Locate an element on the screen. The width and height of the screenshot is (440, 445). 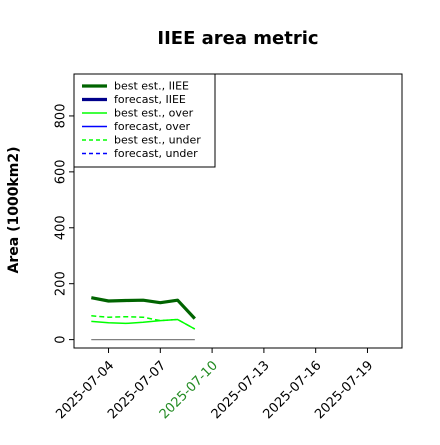
y-axis-label: Area (1000km2) is located at coordinates (14, 210).